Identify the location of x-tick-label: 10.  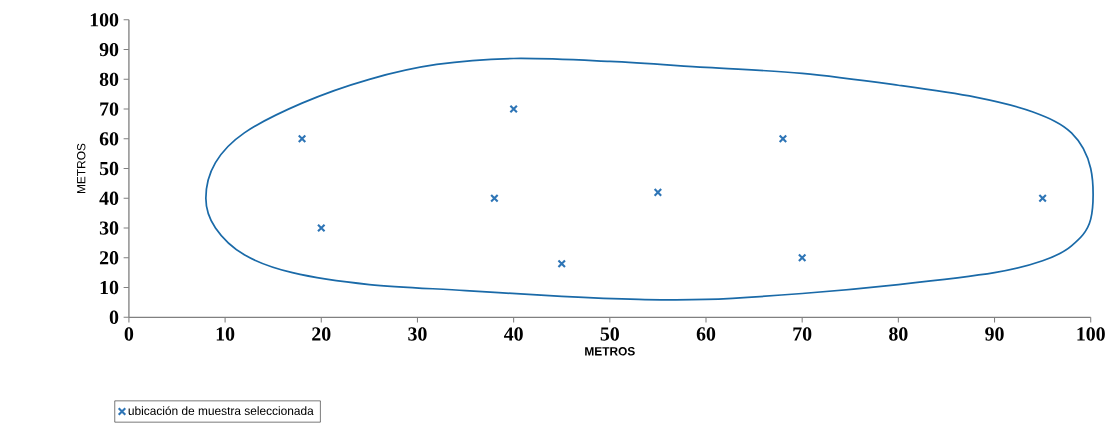
(225, 334).